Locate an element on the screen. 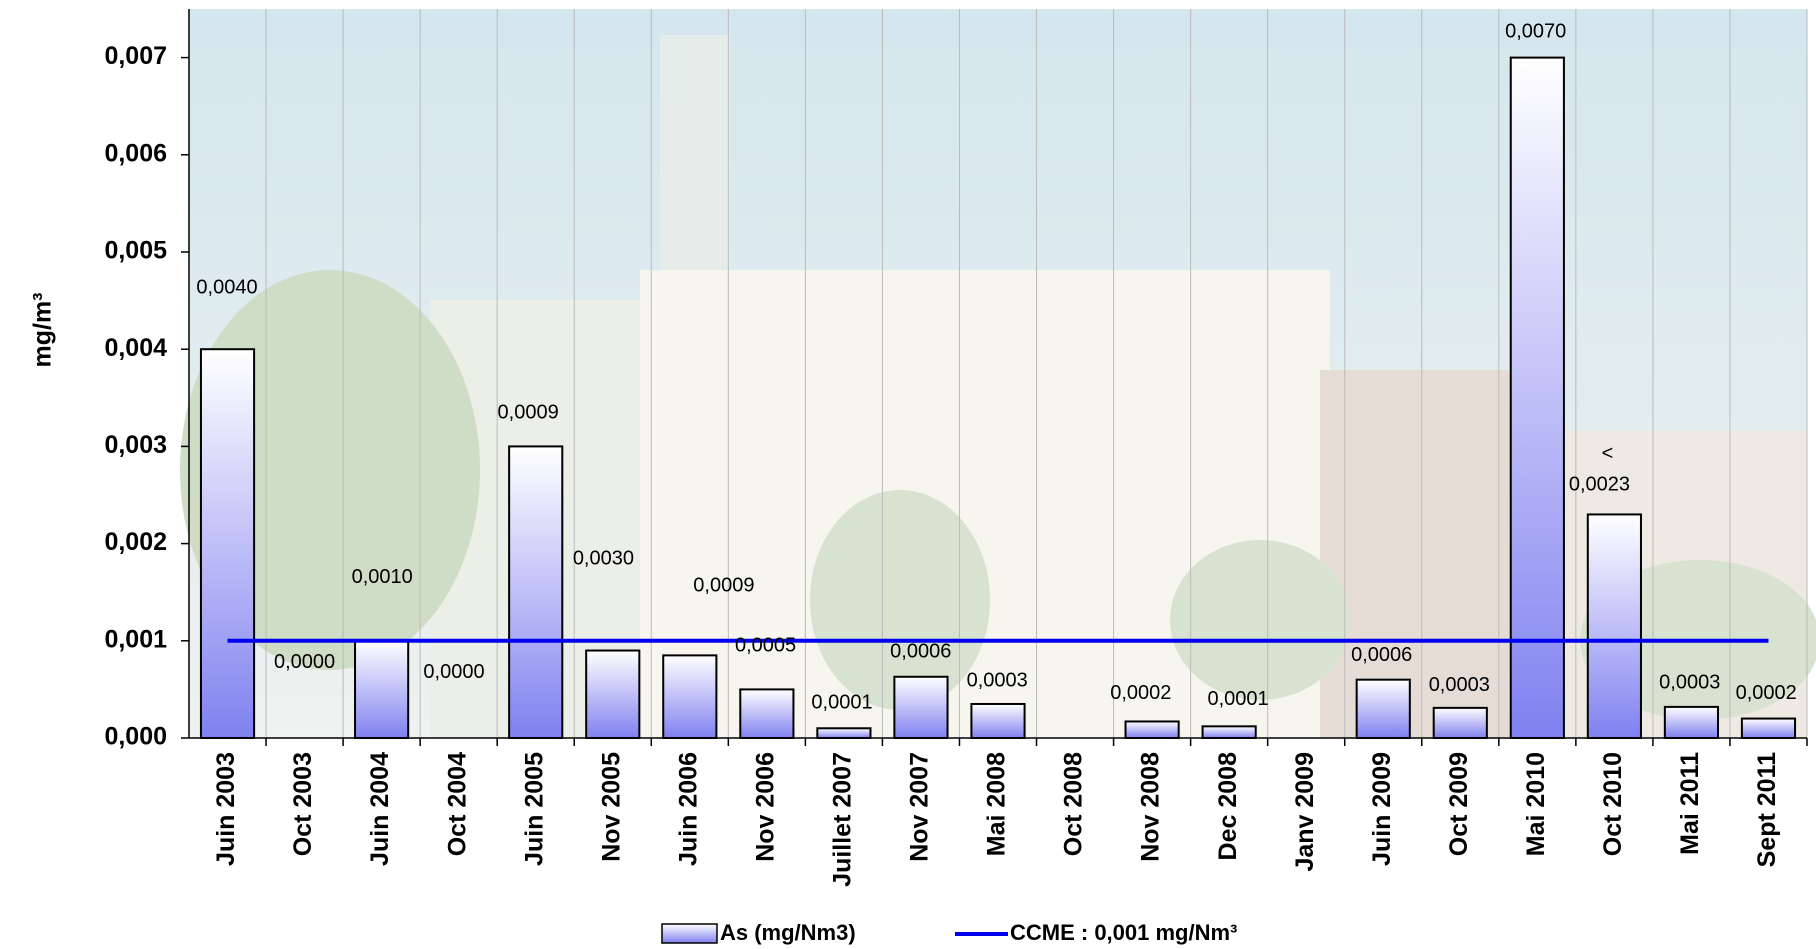 Image resolution: width=1816 pixels, height=949 pixels. x-tick-label: Nov 2007 is located at coordinates (920, 807).